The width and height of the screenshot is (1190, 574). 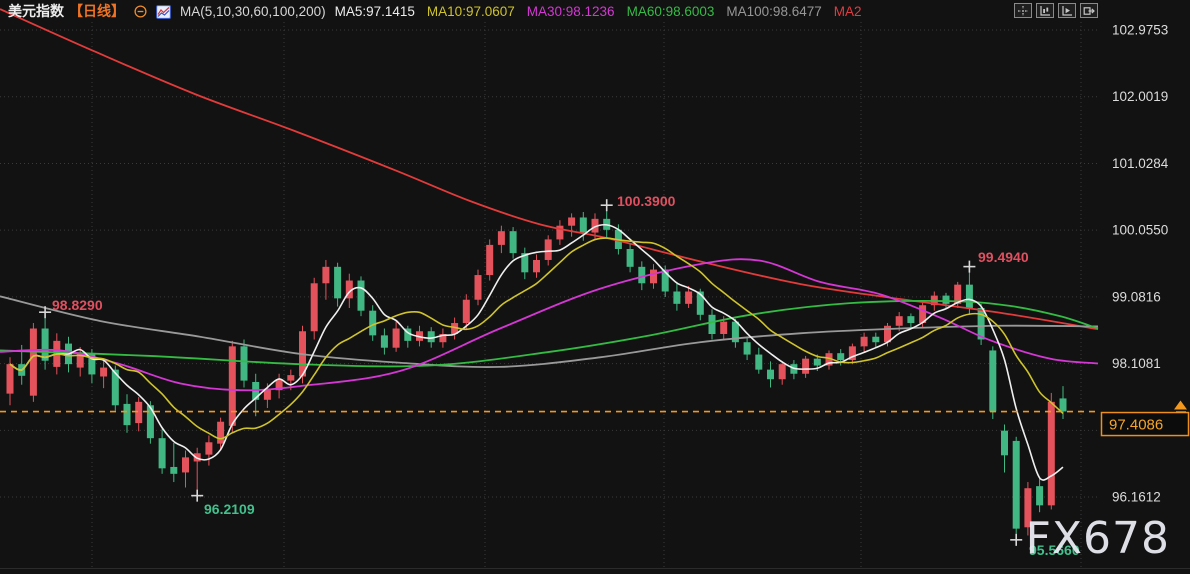 What do you see at coordinates (1003, 257) in the screenshot?
I see `price-annotation: 99.4940` at bounding box center [1003, 257].